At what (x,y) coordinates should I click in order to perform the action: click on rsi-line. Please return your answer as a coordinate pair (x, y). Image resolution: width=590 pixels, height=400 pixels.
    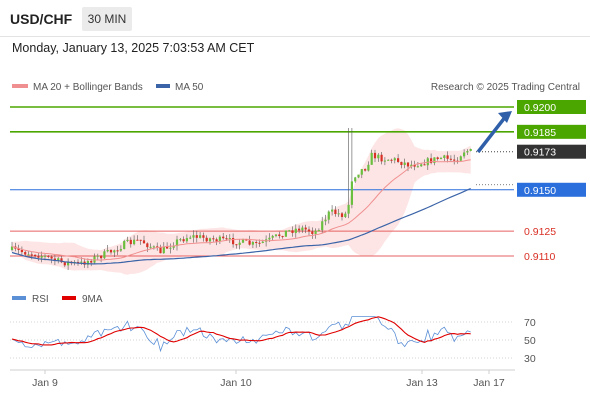
    Looking at the image, I should click on (241, 334).